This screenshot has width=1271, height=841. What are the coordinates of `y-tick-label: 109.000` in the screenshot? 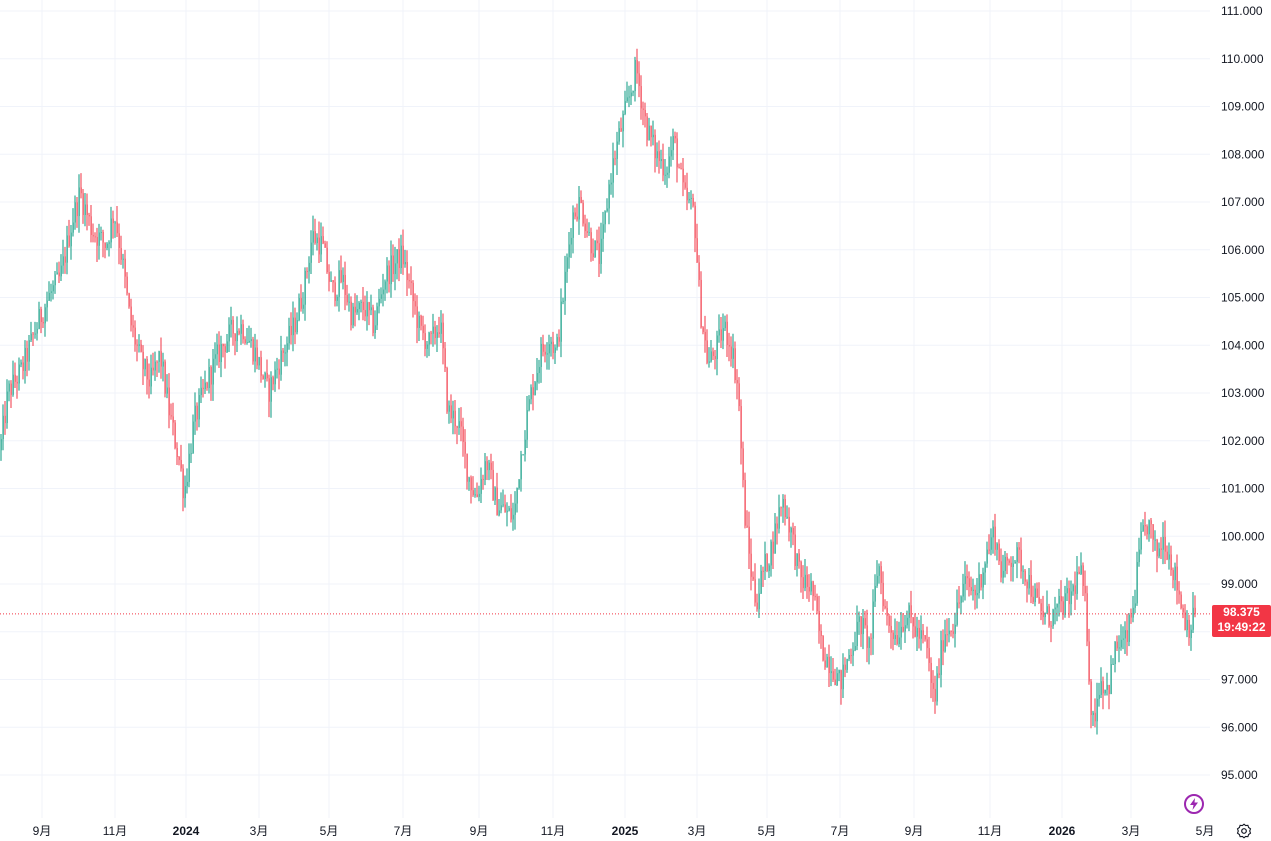 It's located at (1243, 107).